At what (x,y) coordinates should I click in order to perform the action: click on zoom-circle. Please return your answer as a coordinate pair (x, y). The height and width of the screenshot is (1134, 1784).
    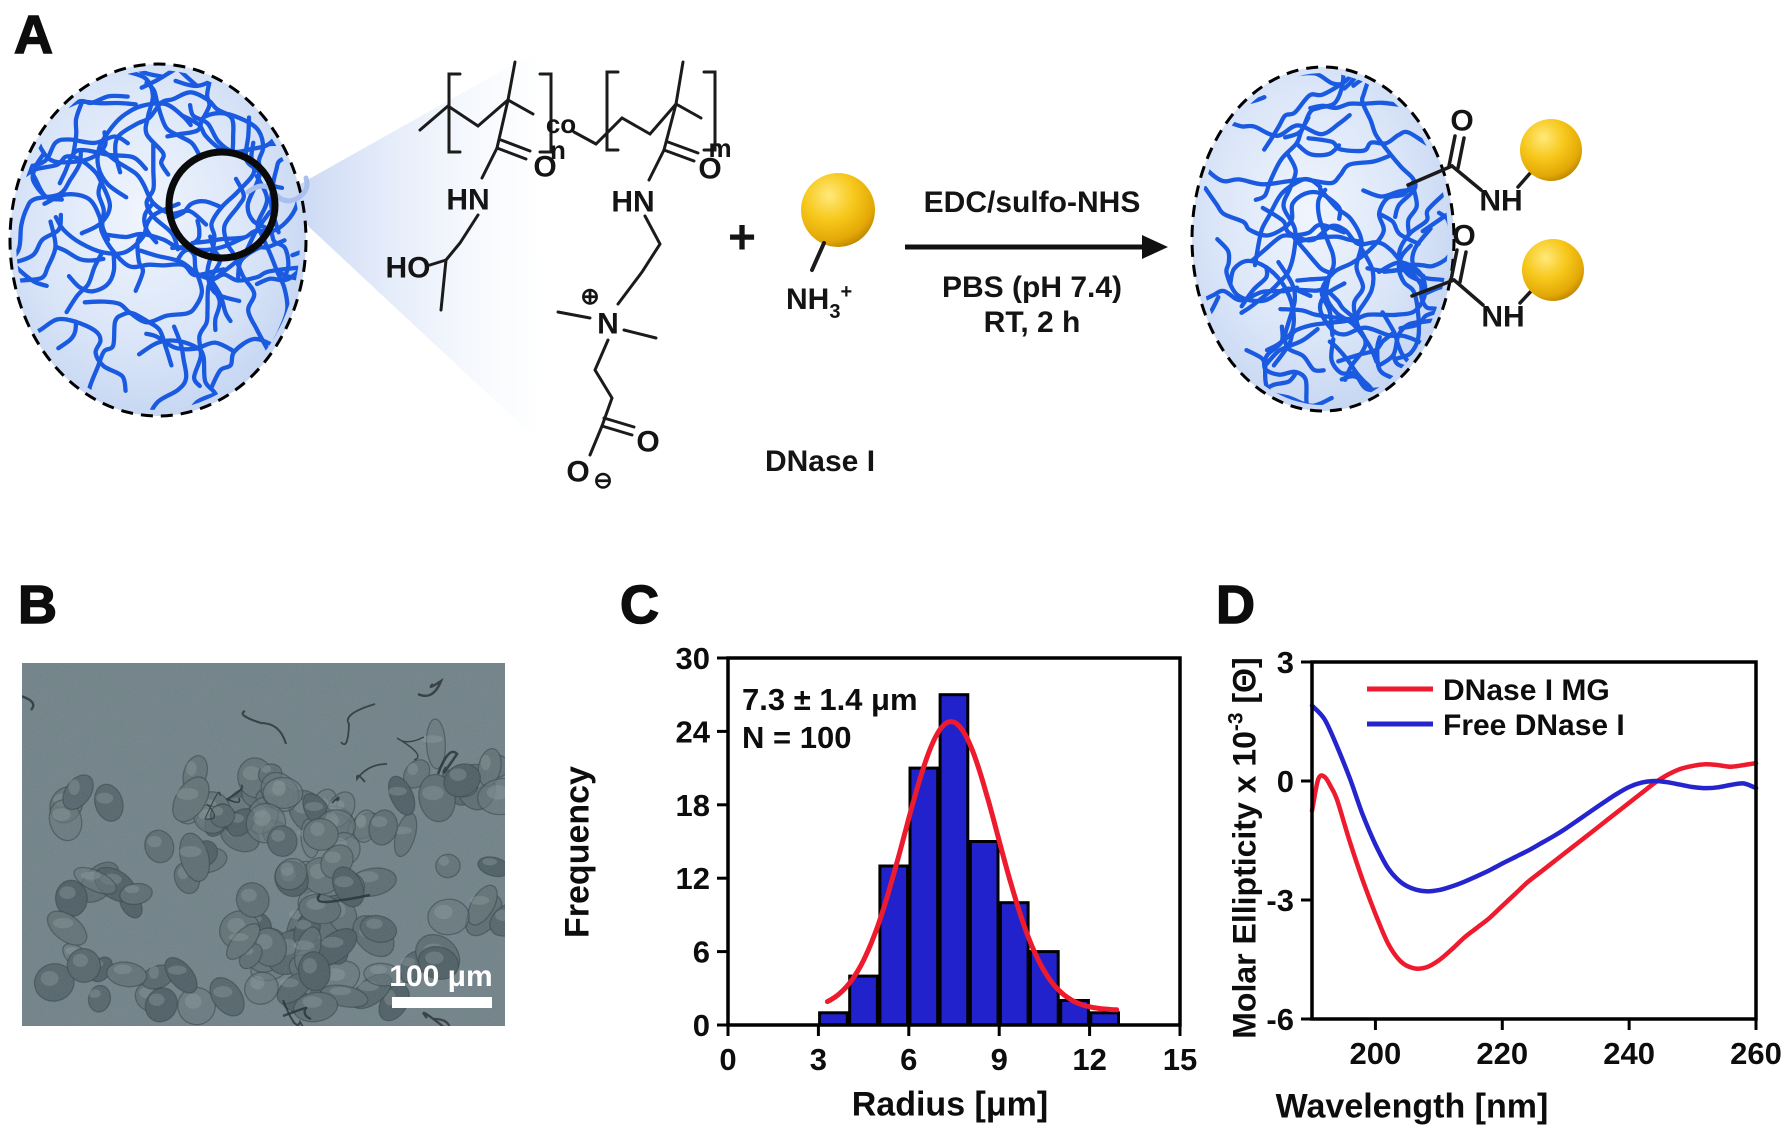
    Looking at the image, I should click on (222, 205).